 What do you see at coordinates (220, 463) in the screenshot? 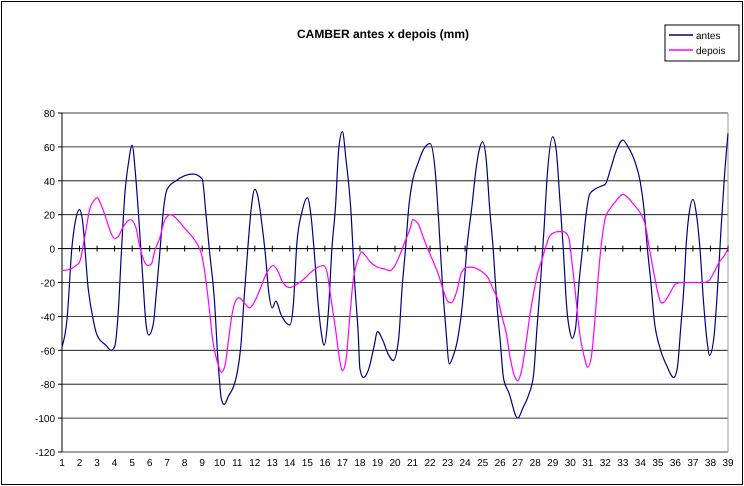
I see `x-tick-label: 10` at bounding box center [220, 463].